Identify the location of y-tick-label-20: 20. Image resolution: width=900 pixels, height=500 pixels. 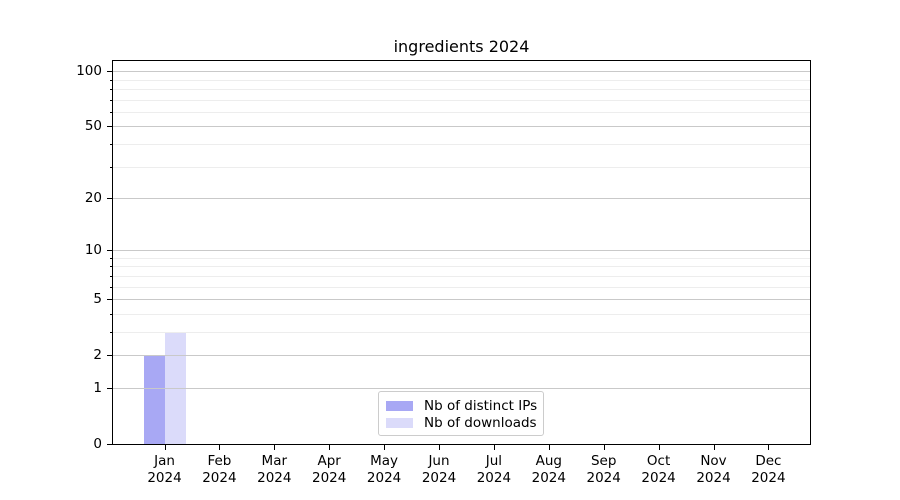
(93, 198).